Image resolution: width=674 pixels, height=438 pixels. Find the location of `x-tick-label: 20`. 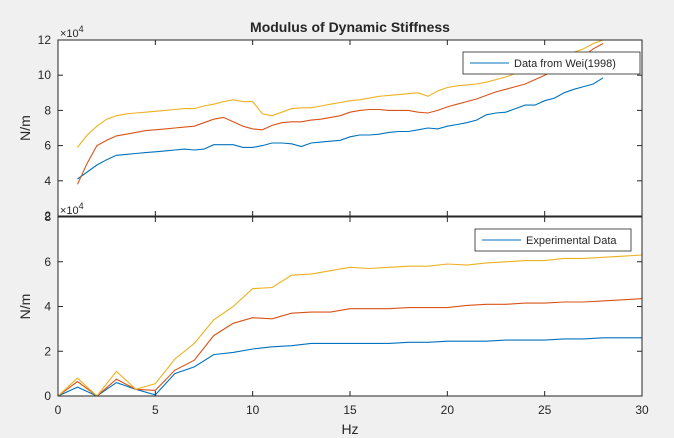

x-tick-label: 20 is located at coordinates (448, 410).